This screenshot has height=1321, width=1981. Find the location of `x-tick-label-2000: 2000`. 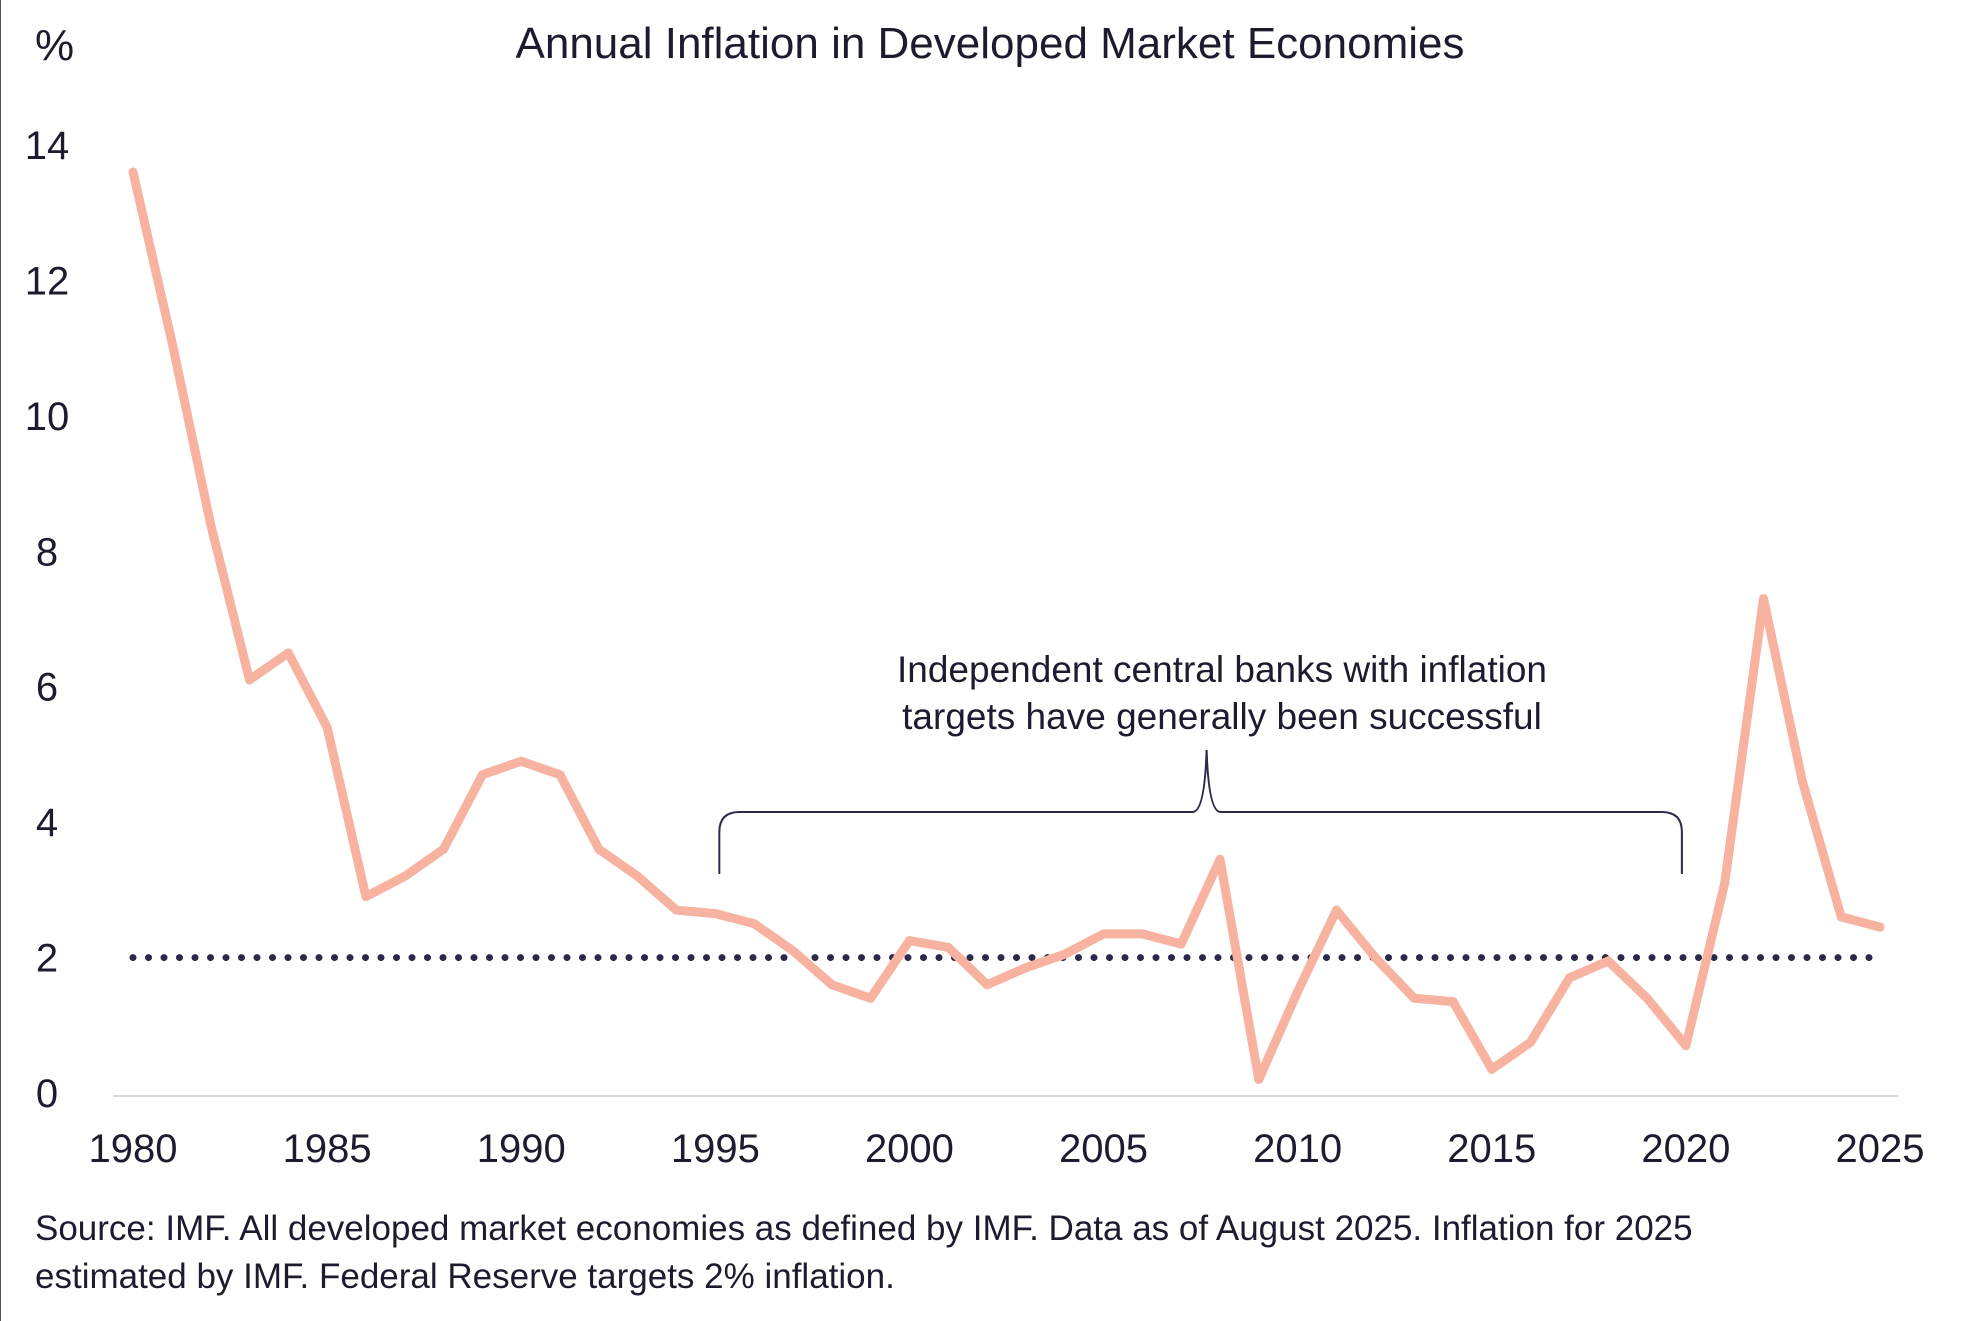

x-tick-label-2000: 2000 is located at coordinates (909, 1149).